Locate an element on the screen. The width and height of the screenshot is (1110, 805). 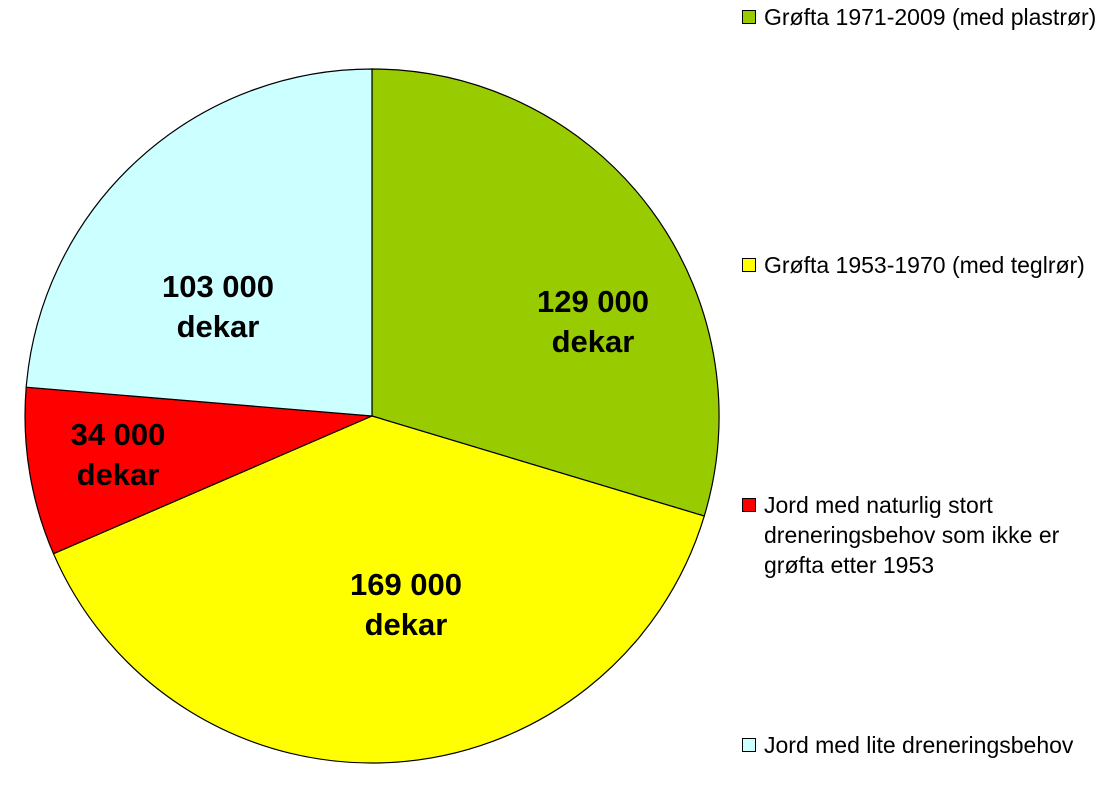
legend-label: Grøfta 1971-2009 (med plastrør) is located at coordinates (930, 17).